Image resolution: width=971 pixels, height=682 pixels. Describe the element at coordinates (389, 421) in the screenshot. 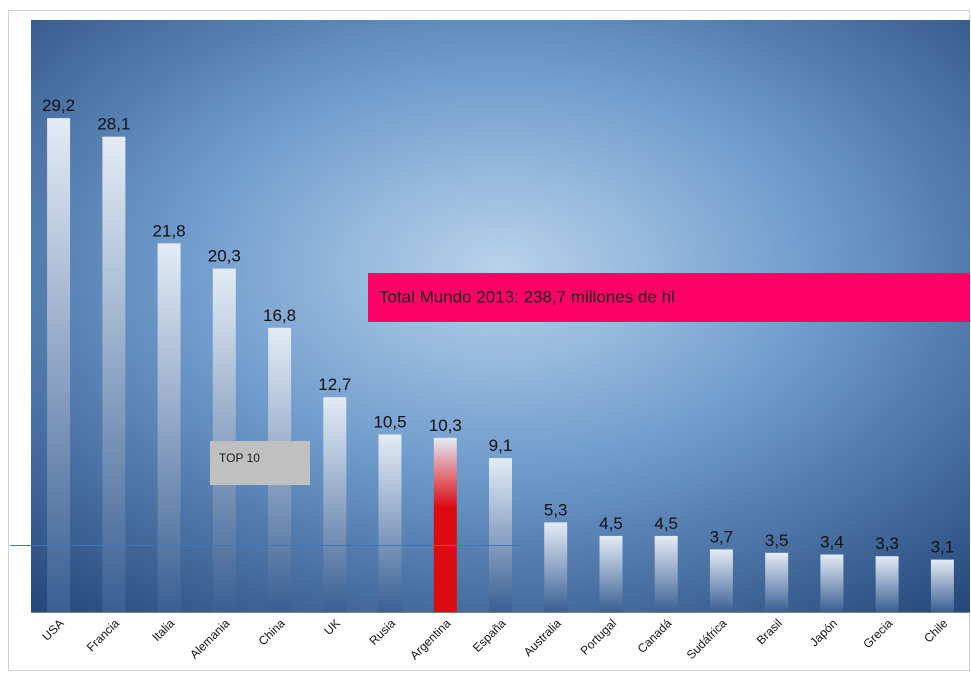

I see `value-label: 10,5` at that location.